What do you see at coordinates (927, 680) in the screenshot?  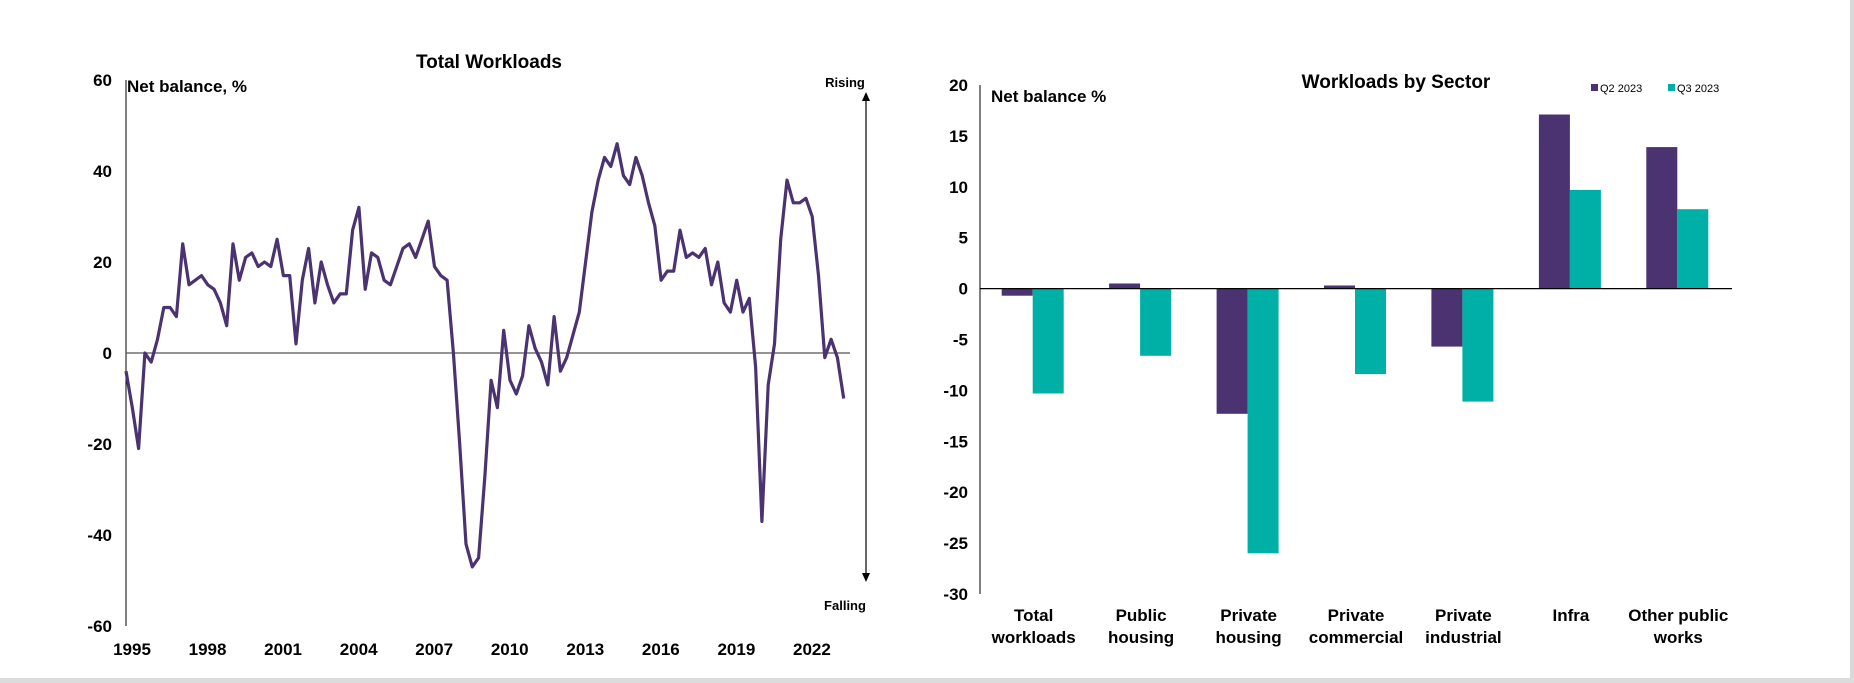 I see `scrollbar-bottom` at bounding box center [927, 680].